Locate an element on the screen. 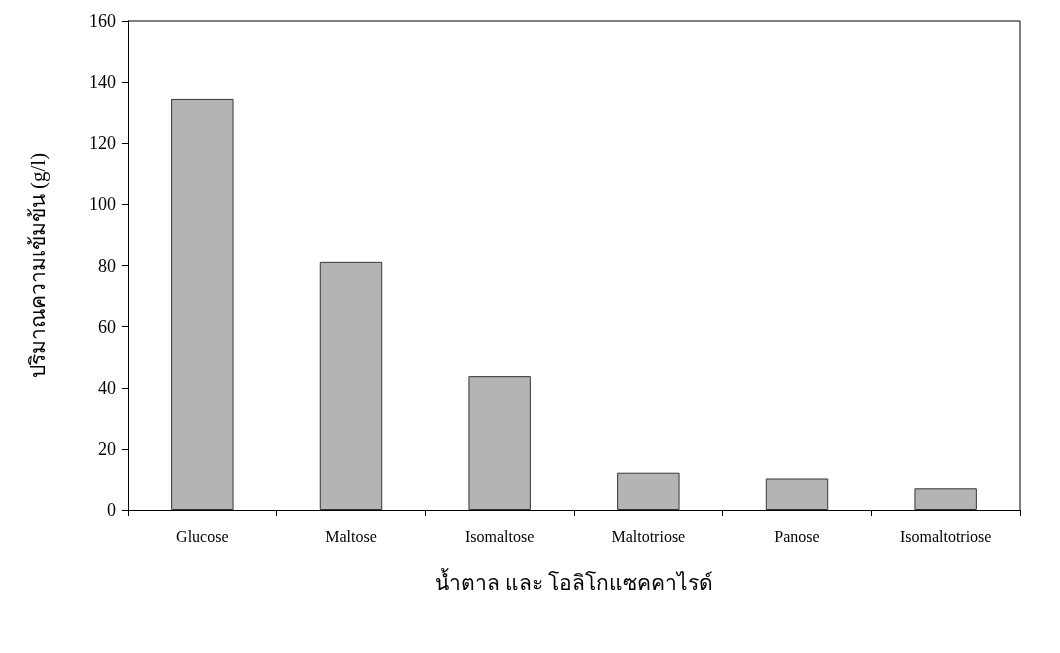 The image size is (1060, 653). x-tick-label: Maltose is located at coordinates (351, 536).